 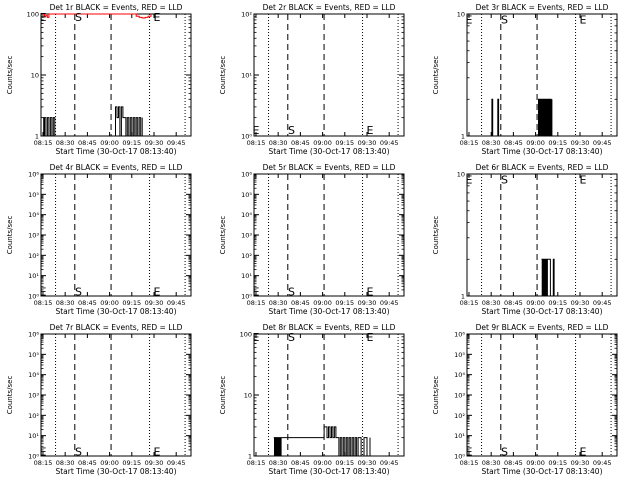 I want to click on panel-title: Det 6r BLACK = Events, RED = LLD, so click(x=542, y=167).